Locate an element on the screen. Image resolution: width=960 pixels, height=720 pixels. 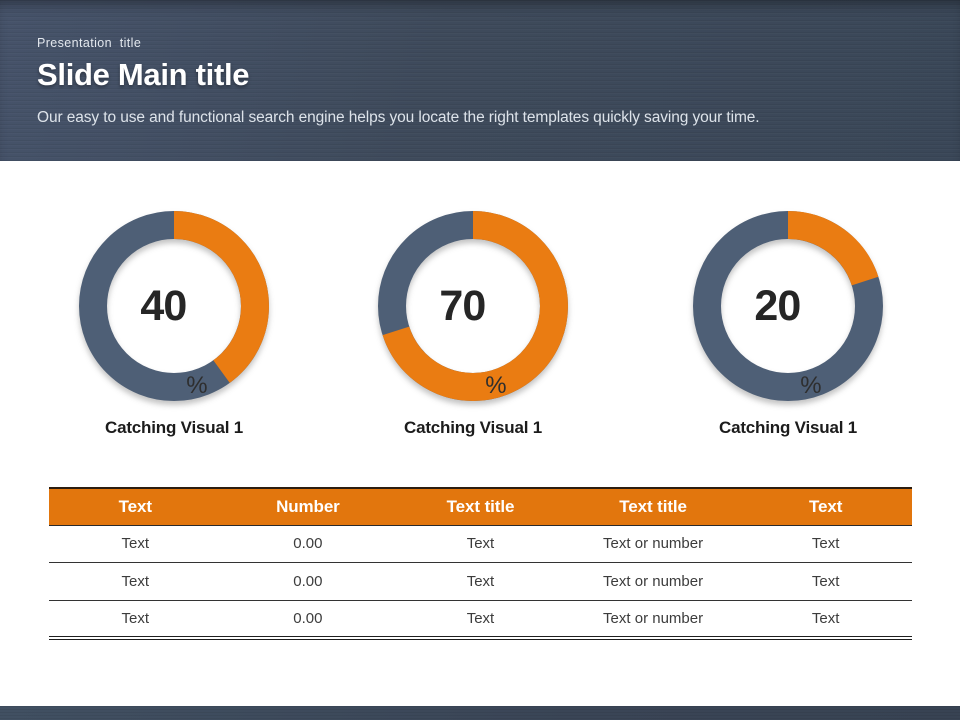
donut-caption-1: Catching Visual 1 is located at coordinates (174, 427).